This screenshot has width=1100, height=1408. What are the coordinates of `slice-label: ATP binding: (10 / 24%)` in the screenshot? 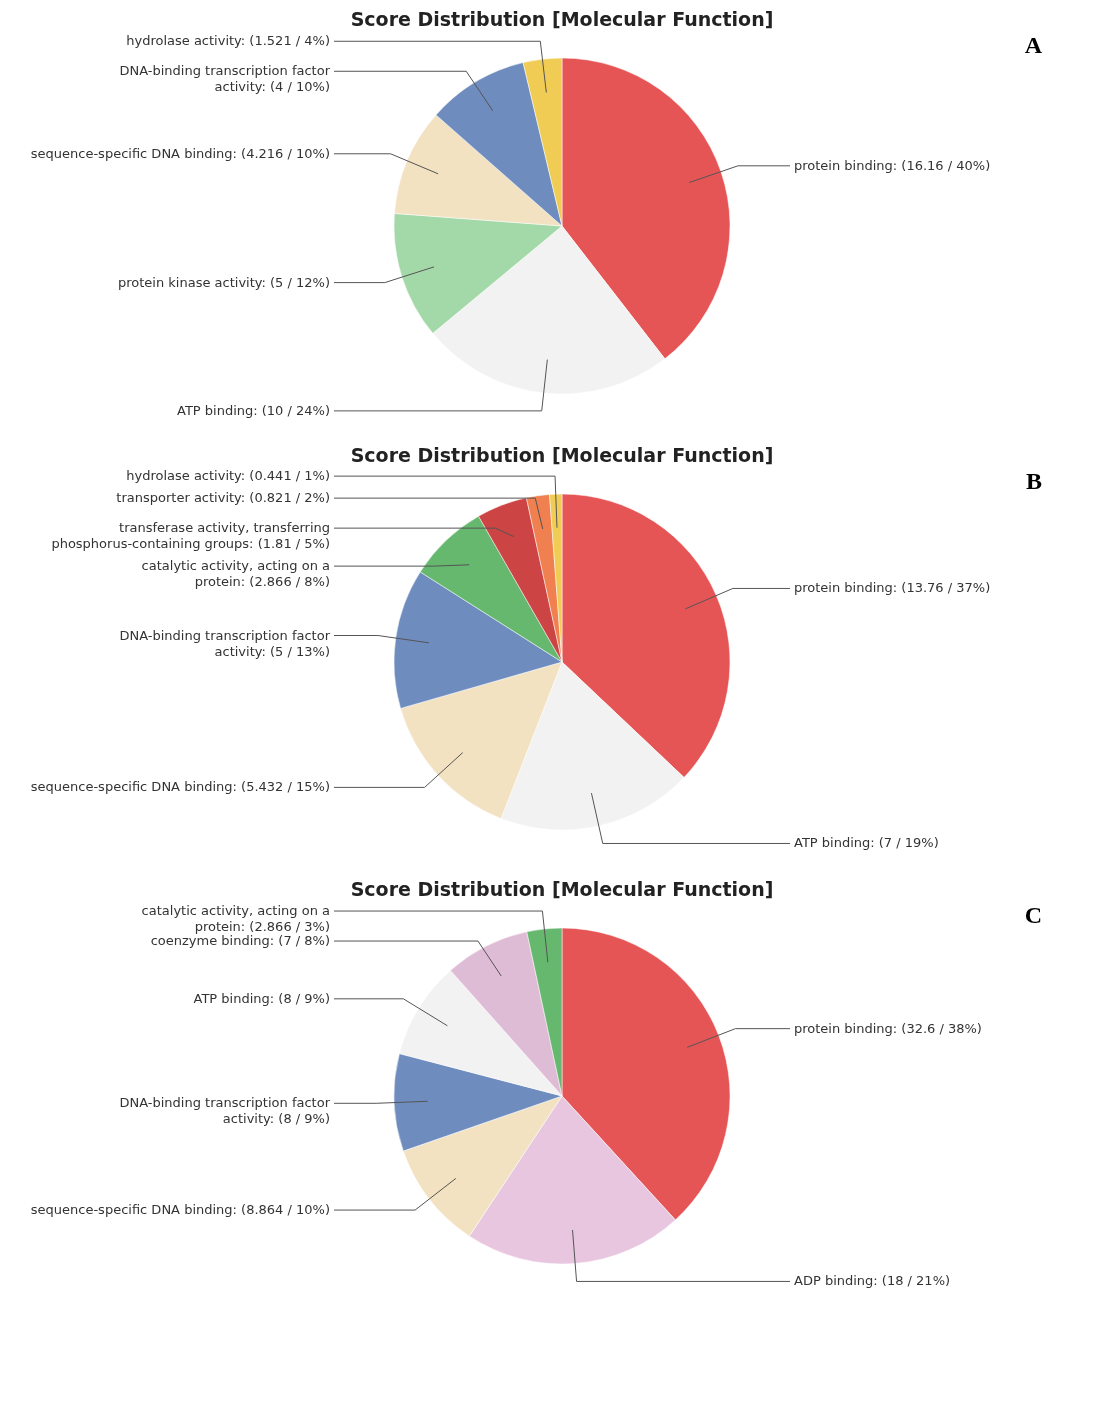 It's located at (253, 410).